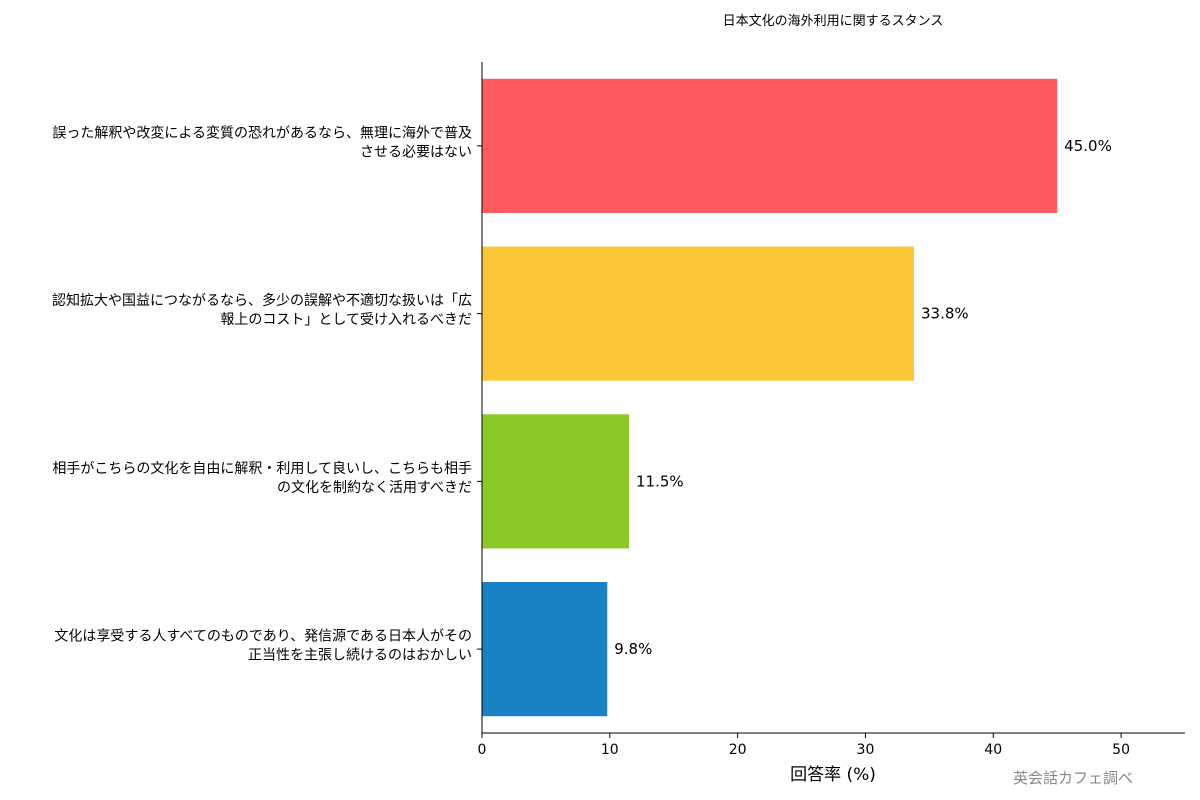 The image size is (1200, 800). Describe the element at coordinates (831, 745) in the screenshot. I see `x-axis: 0 10 20 30 40 50` at that location.